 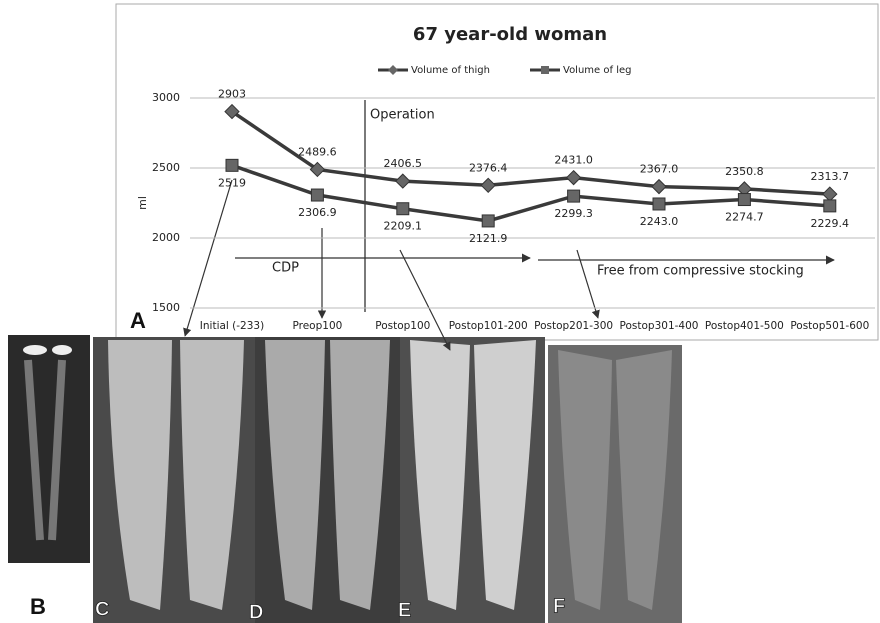 What do you see at coordinates (256, 612) in the screenshot?
I see `panel-label: D` at bounding box center [256, 612].